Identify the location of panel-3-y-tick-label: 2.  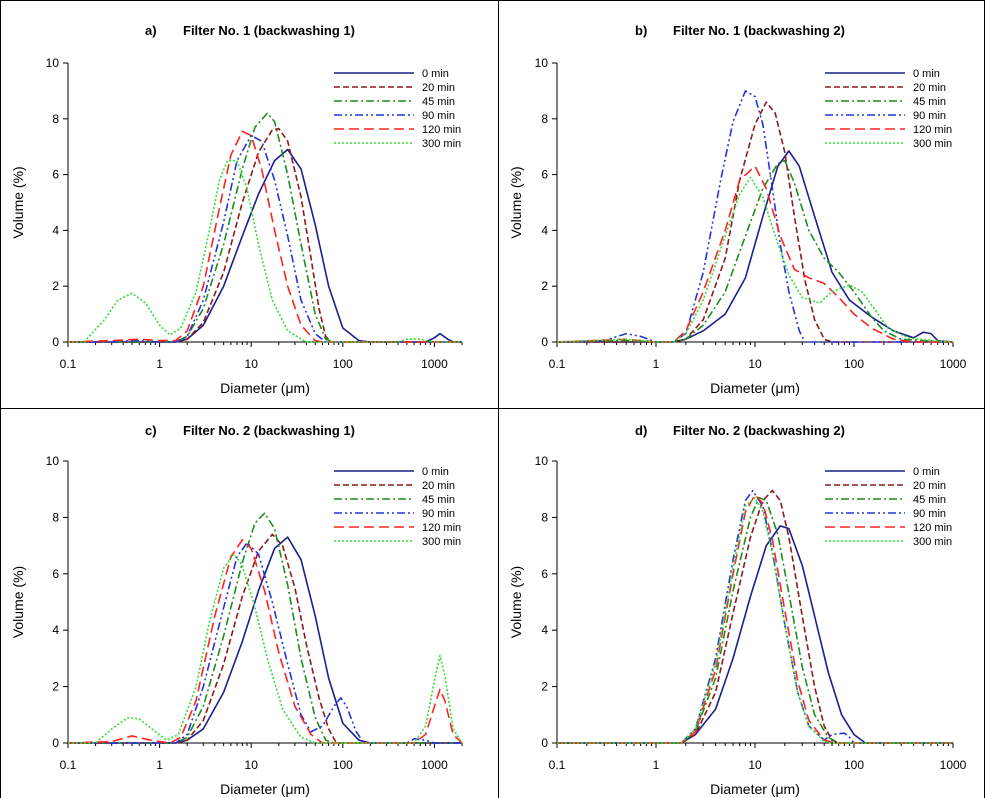
(544, 687).